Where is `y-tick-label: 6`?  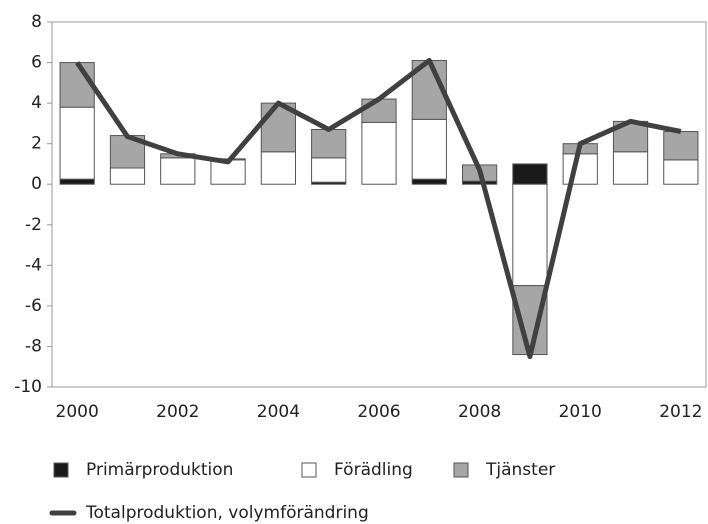 y-tick-label: 6 is located at coordinates (36, 63).